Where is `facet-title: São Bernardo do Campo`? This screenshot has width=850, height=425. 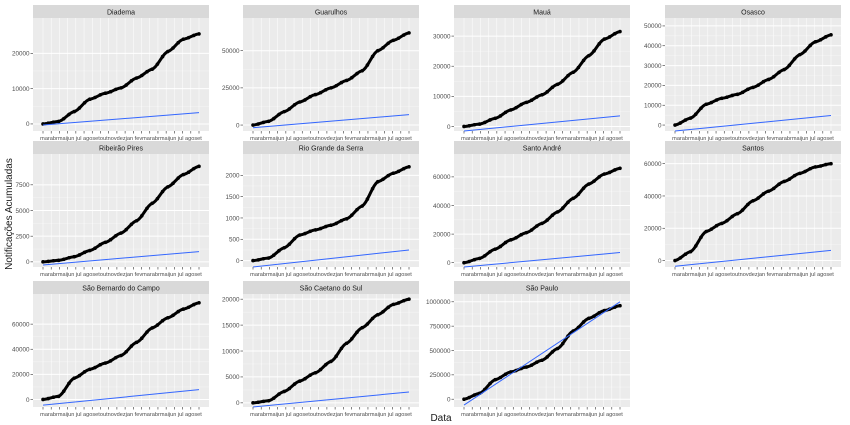 facet-title: São Bernardo do Campo is located at coordinates (121, 289).